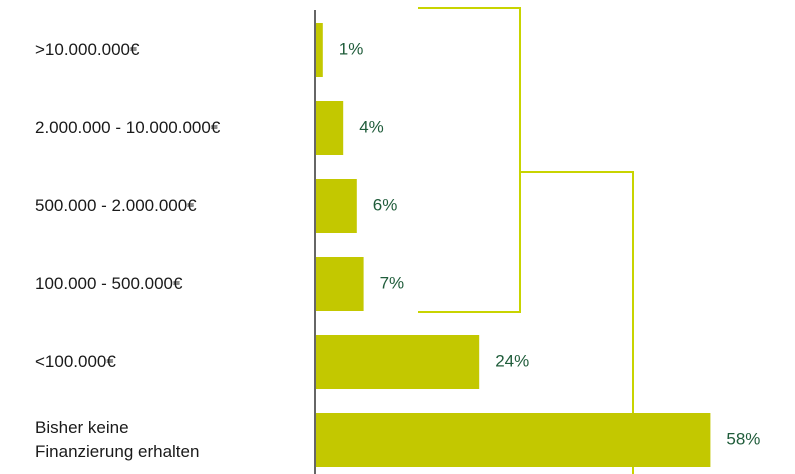  What do you see at coordinates (512, 360) in the screenshot?
I see `value-label: 24%` at bounding box center [512, 360].